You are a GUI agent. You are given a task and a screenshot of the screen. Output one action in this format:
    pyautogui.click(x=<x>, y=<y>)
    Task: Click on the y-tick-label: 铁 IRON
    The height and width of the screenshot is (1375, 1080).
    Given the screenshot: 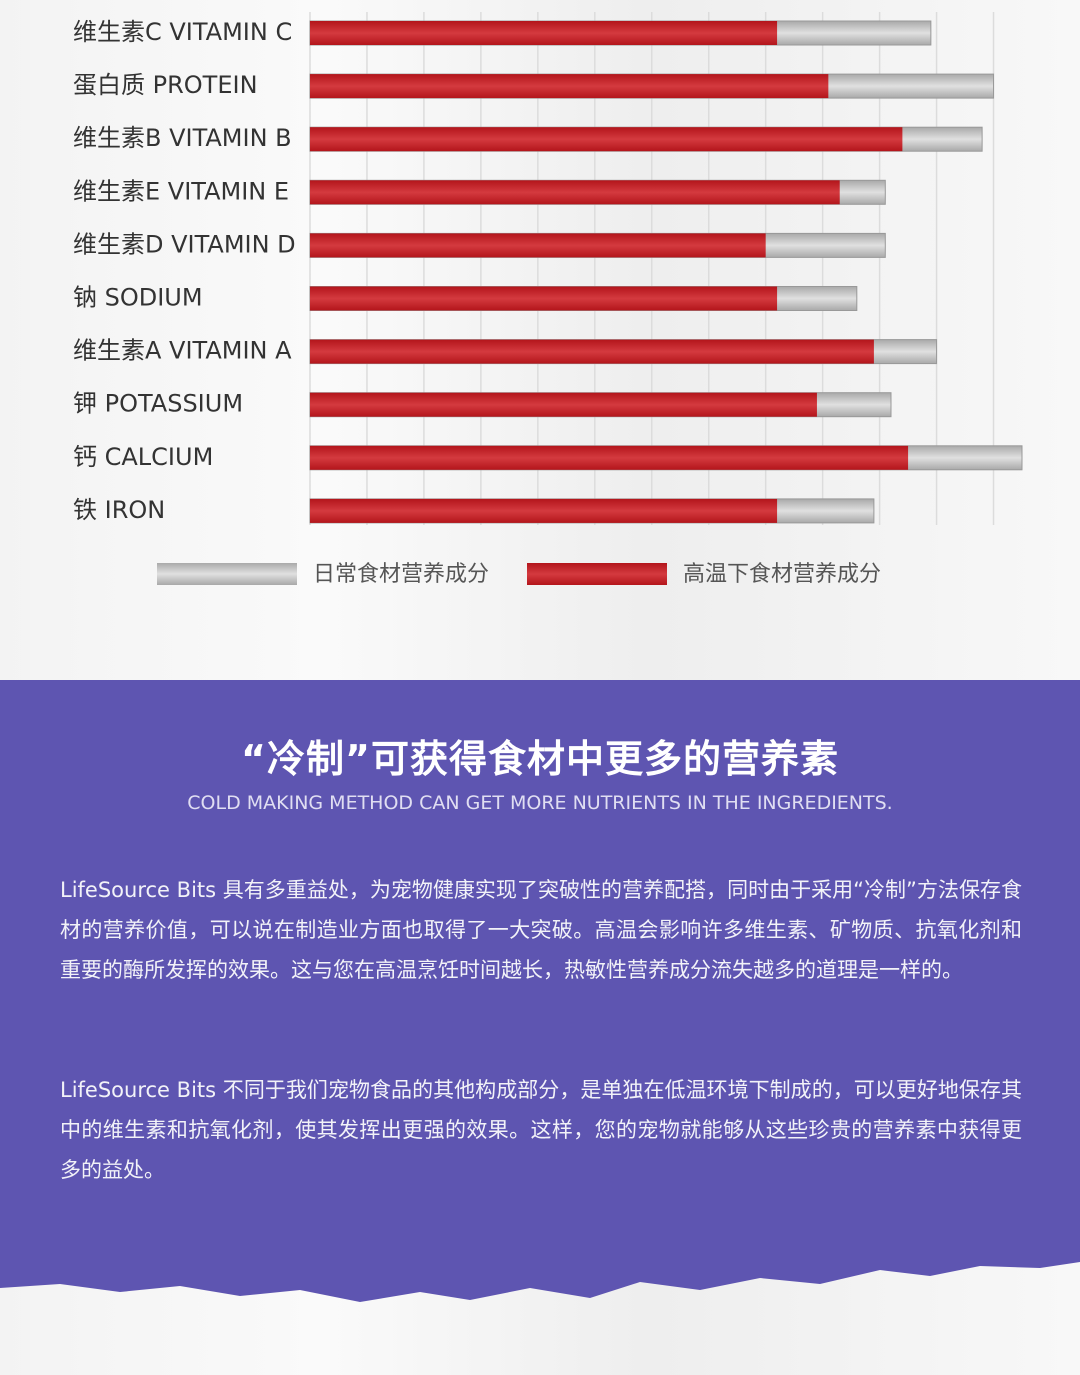 What is the action you would take?
    pyautogui.click(x=119, y=510)
    